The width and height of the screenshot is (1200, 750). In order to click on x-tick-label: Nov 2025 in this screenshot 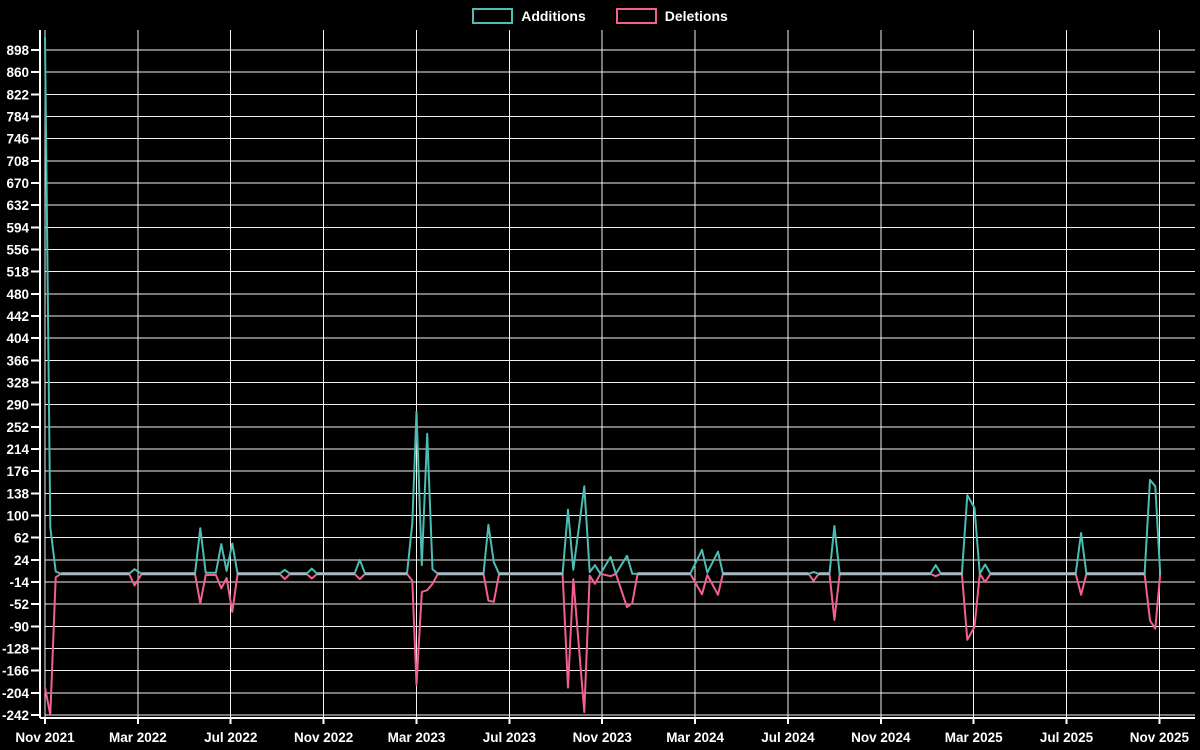, I will do `click(1160, 737)`.